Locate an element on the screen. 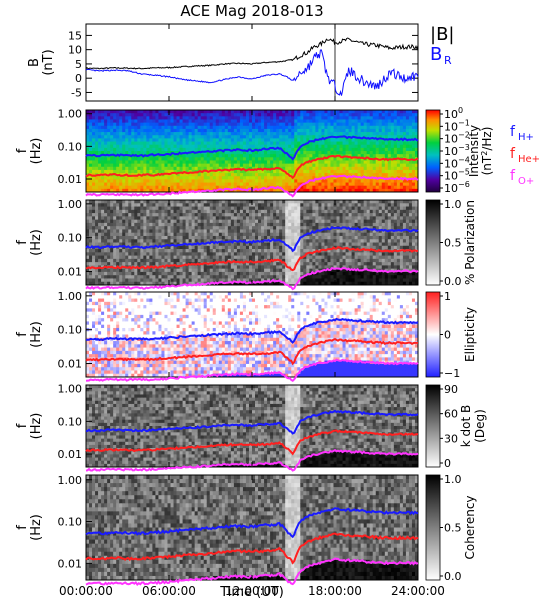 The image size is (550, 600). y-tick-label: 1.00 is located at coordinates (70, 114).